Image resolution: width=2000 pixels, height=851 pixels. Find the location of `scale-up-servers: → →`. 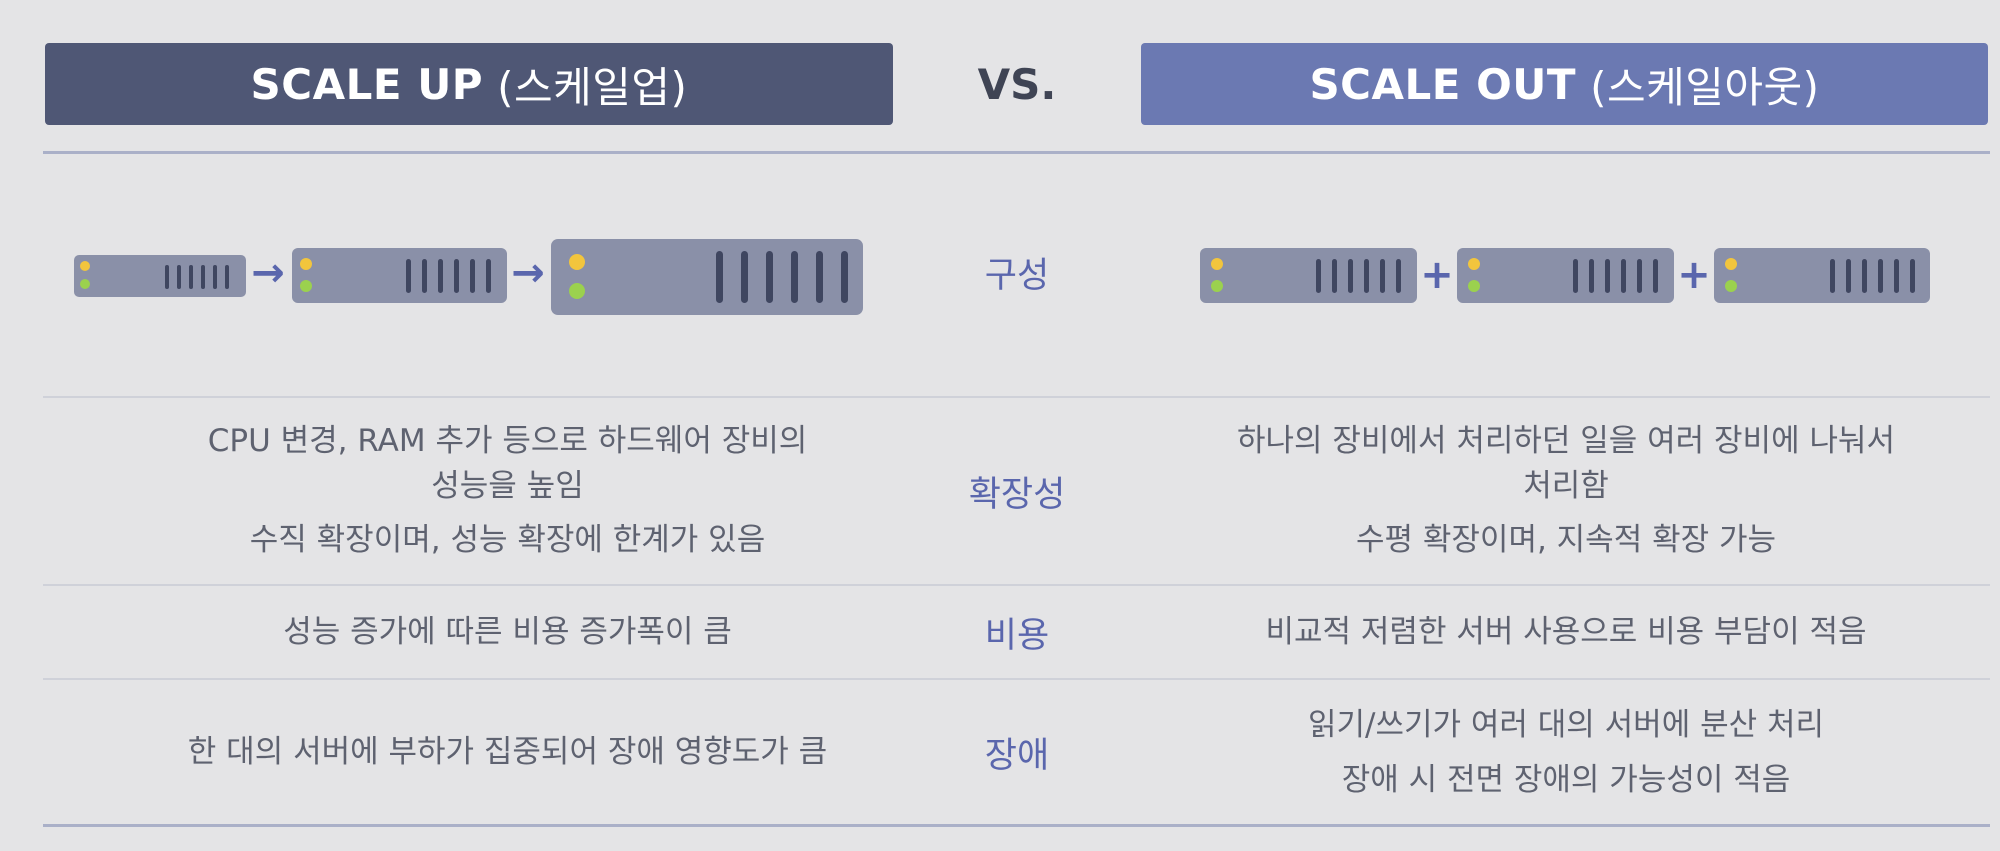

scale-up-servers: → → is located at coordinates (468, 277).